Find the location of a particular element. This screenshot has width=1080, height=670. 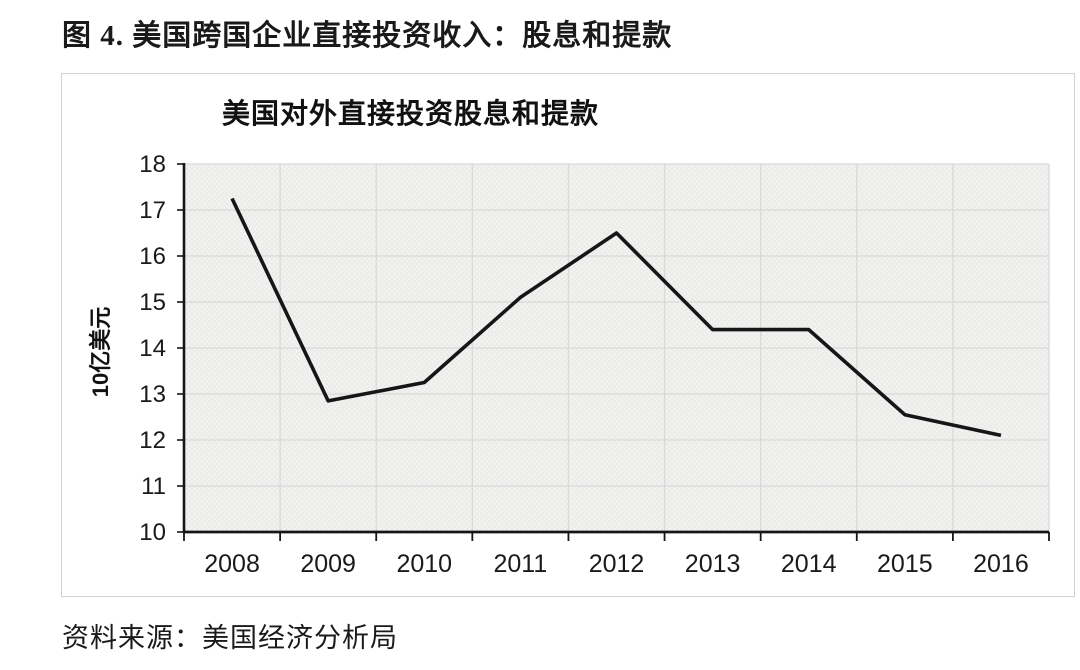

x-tick-label: 2015 is located at coordinates (905, 564).